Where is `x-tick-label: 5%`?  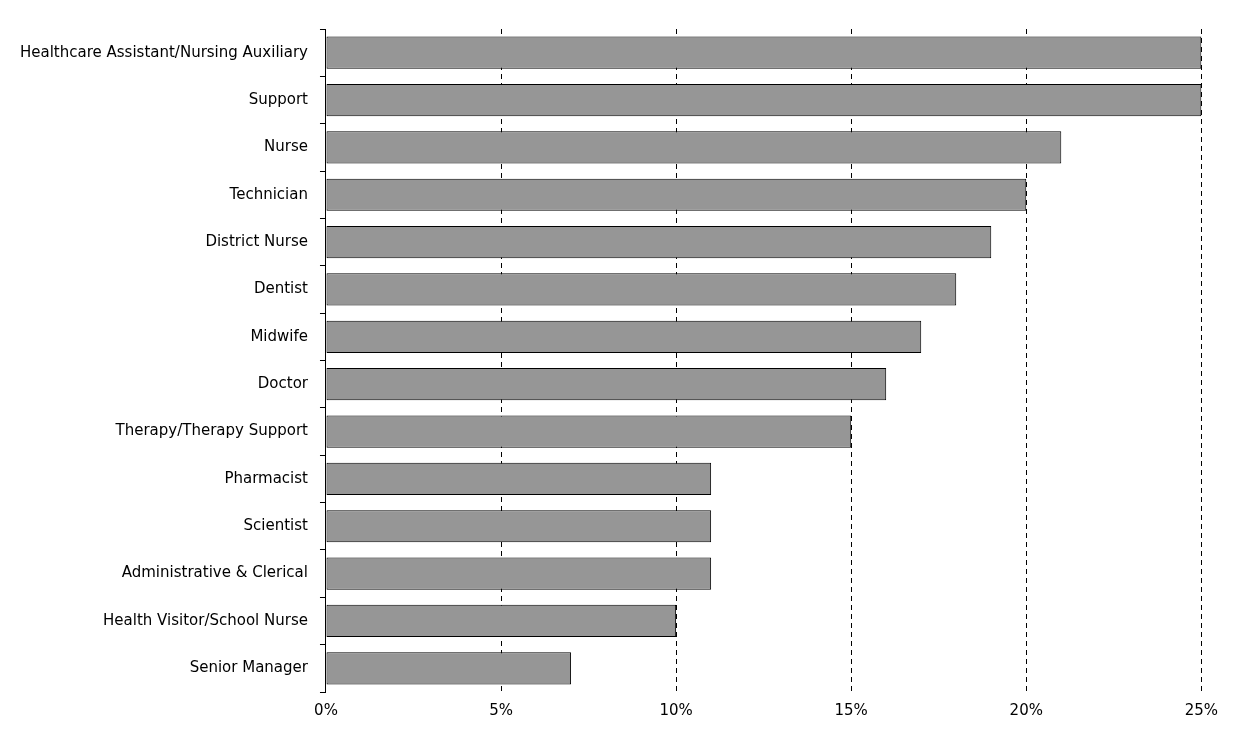
x-tick-label: 5% is located at coordinates (501, 709).